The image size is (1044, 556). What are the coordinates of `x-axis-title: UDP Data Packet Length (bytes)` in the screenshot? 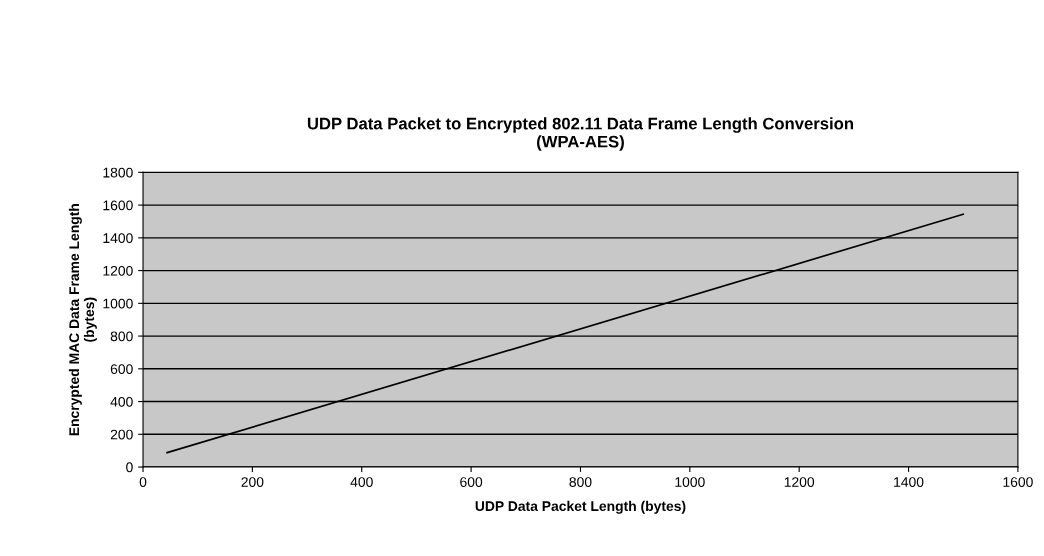 It's located at (580, 507).